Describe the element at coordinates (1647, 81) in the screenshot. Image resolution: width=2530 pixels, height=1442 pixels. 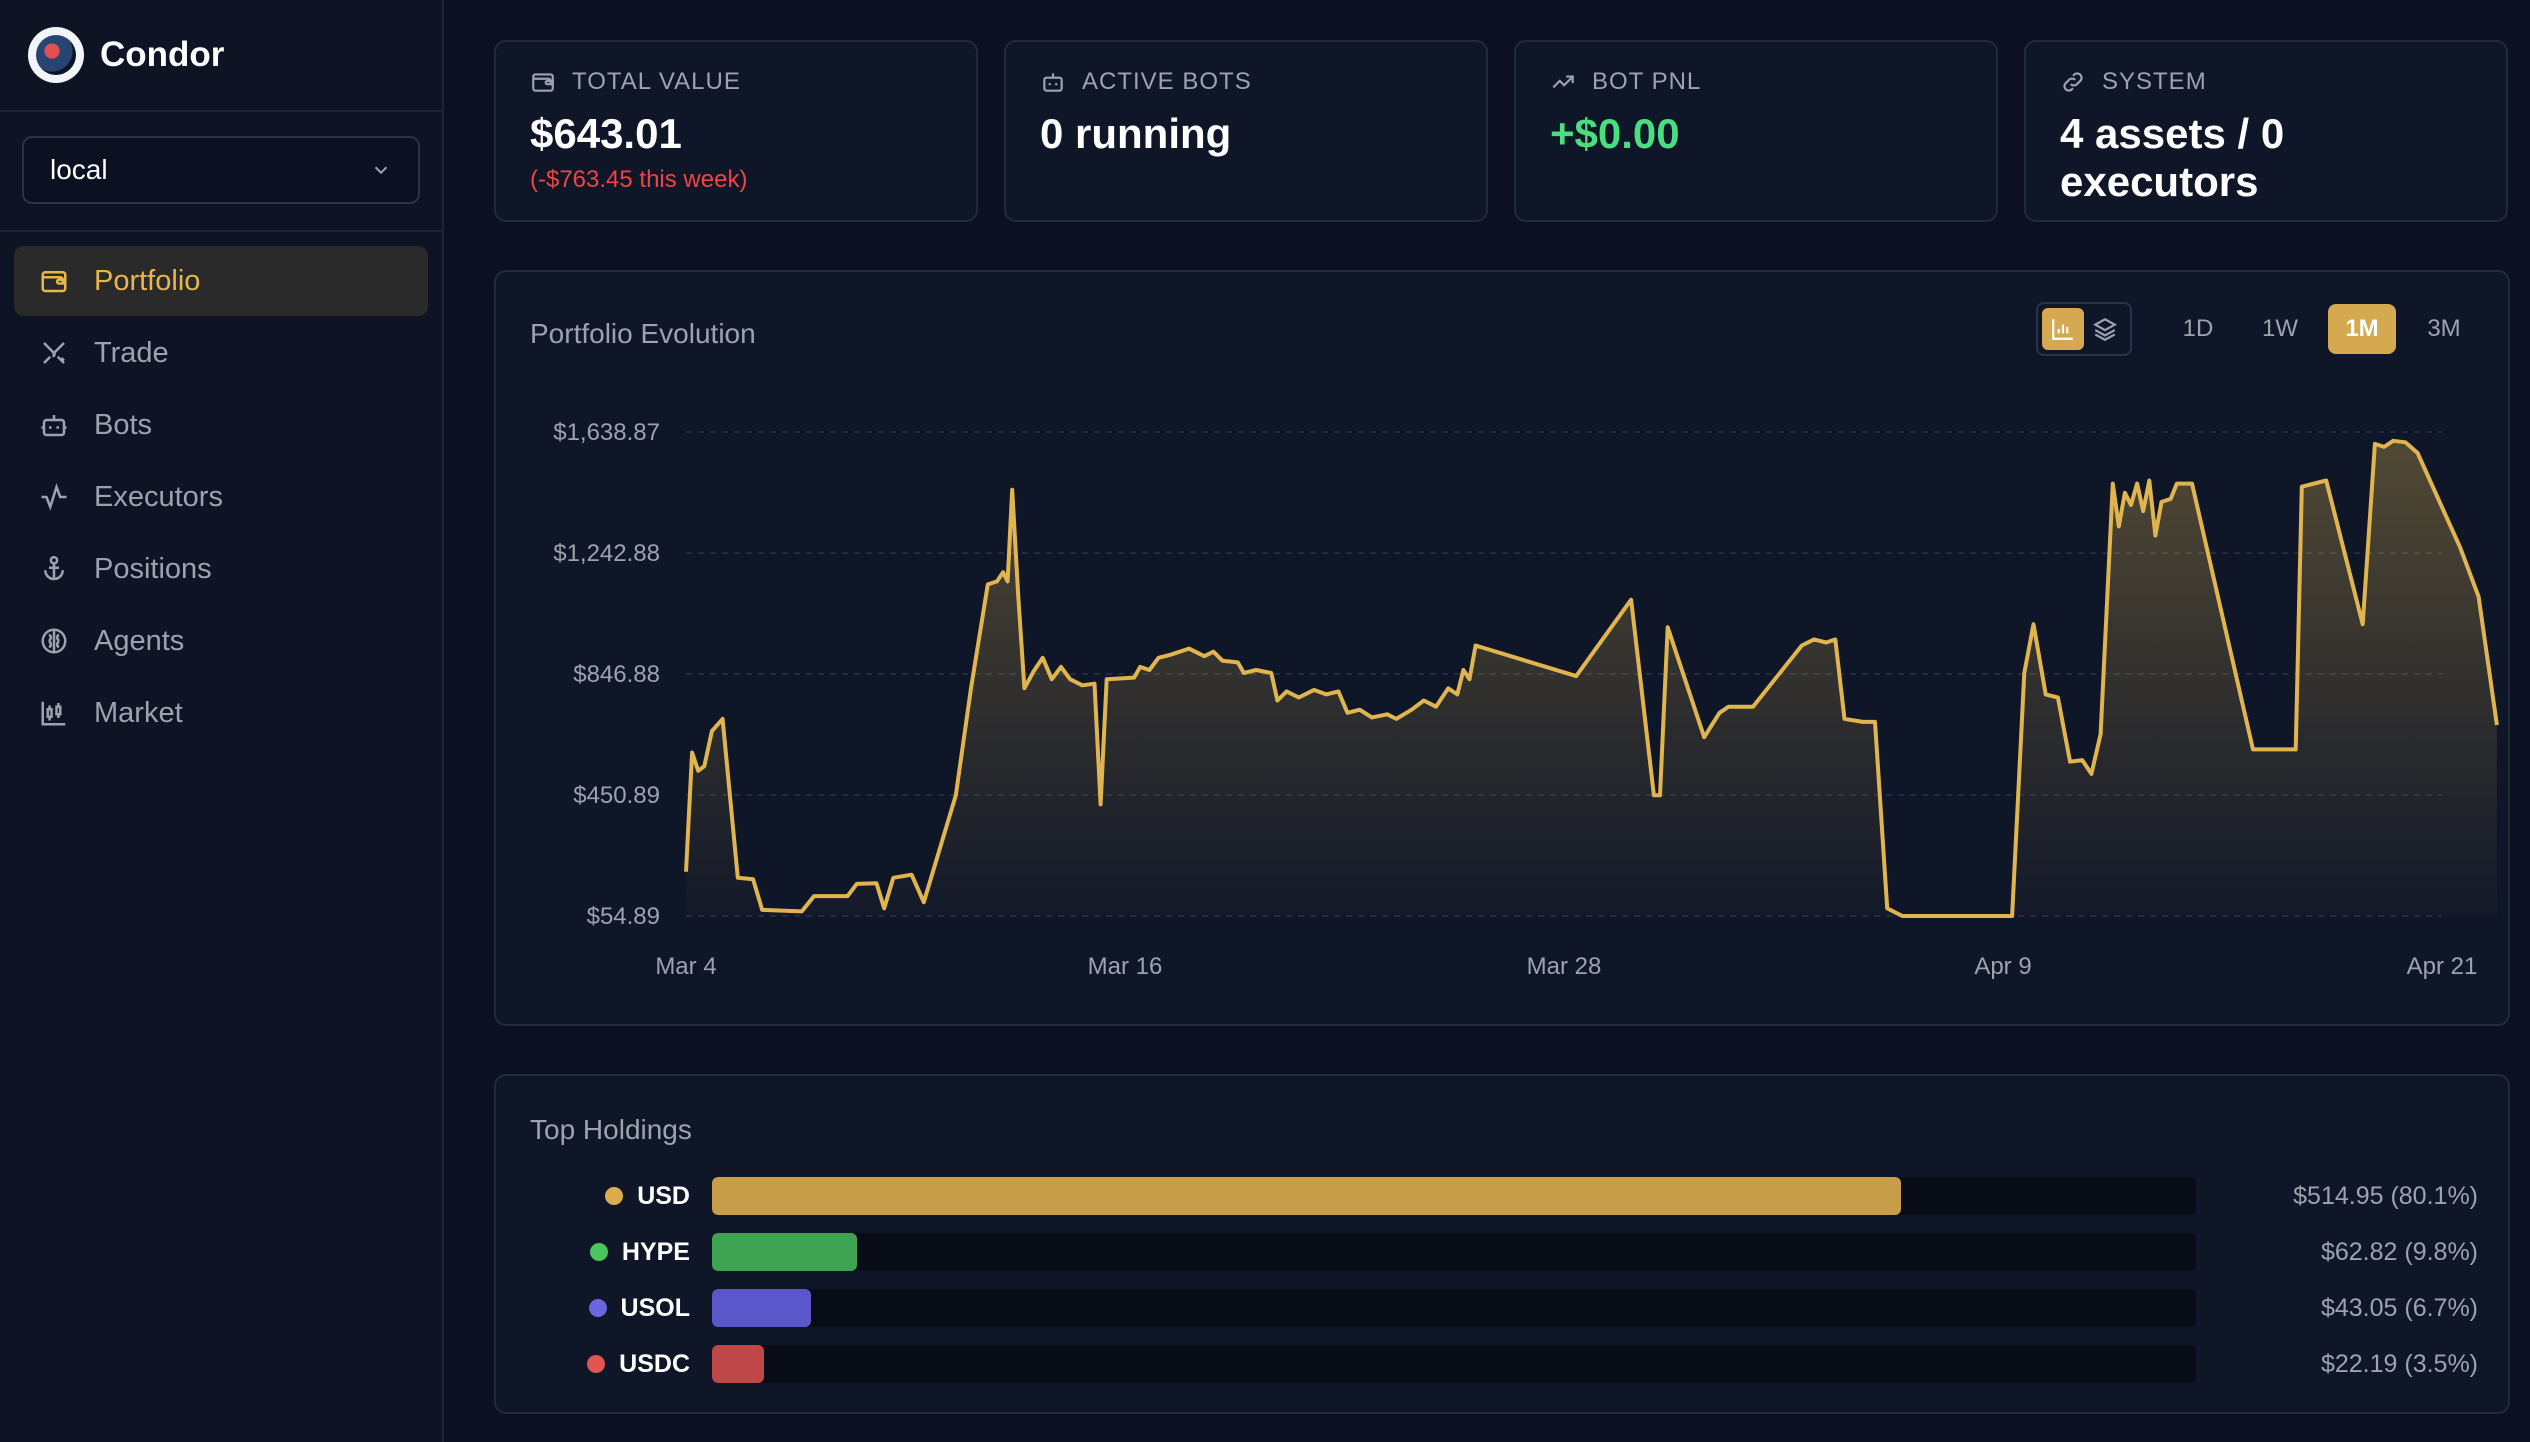
I see `card-label: BOT PNL` at that location.